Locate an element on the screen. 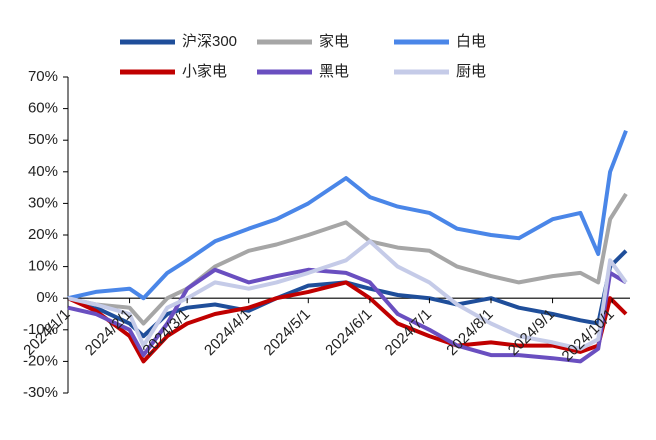  y-tick-label: -20% is located at coordinates (40, 360).